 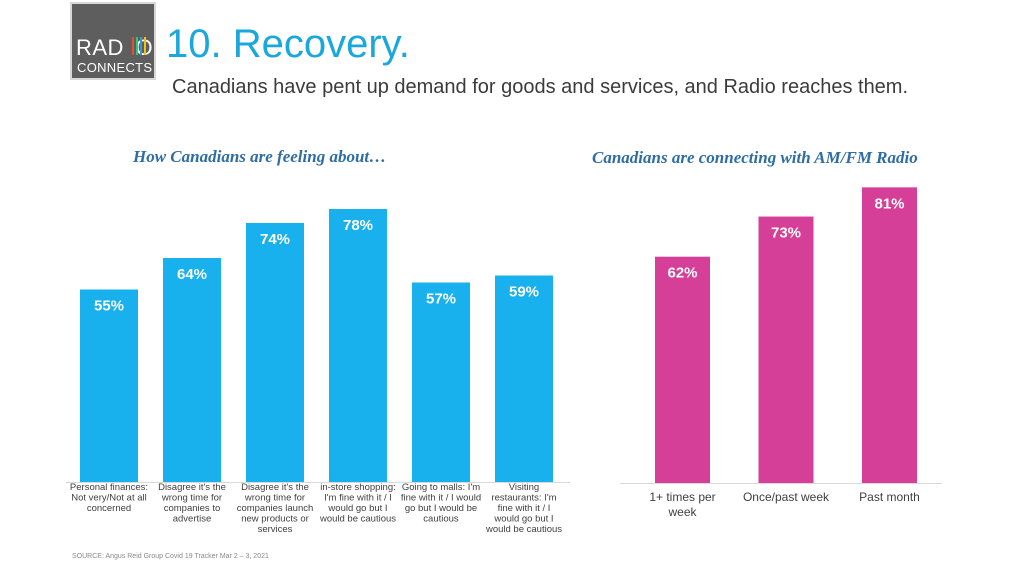 I want to click on logo-bar-blue, so click(x=141, y=46).